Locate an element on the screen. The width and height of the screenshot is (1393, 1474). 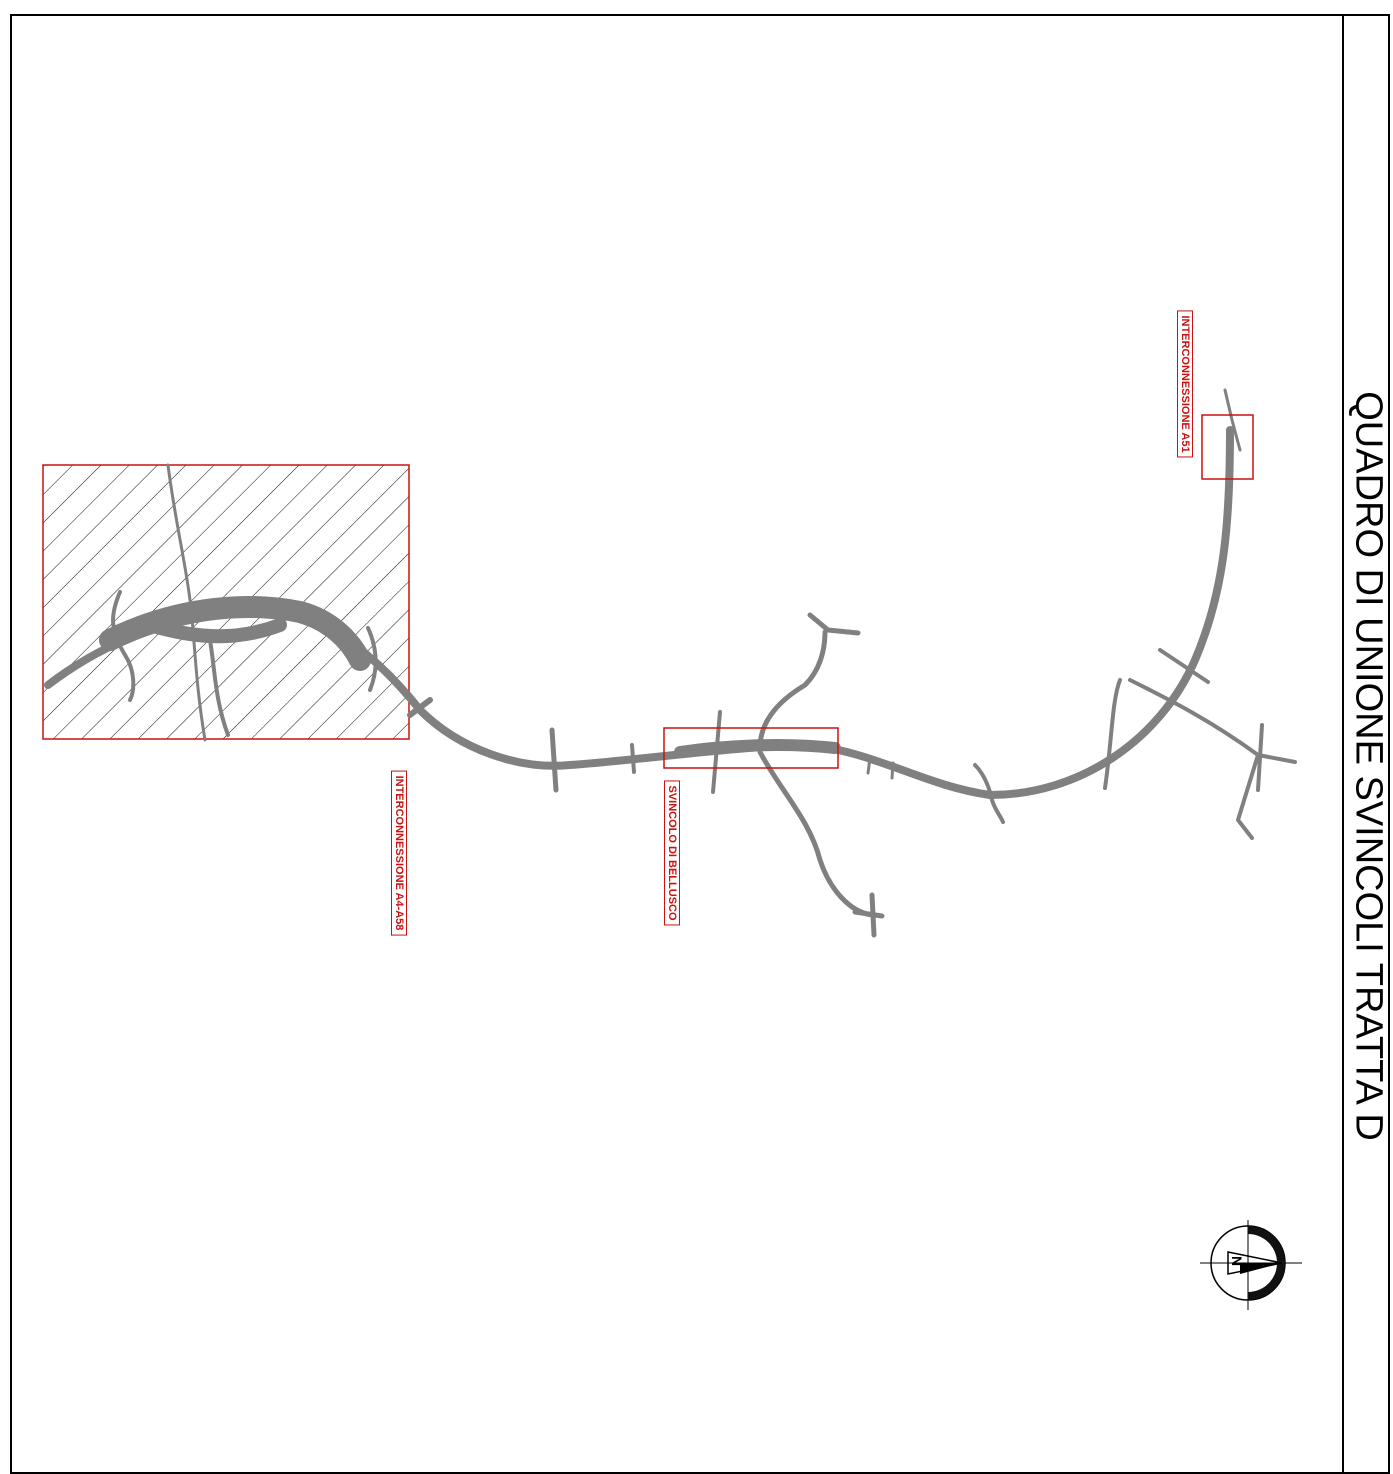
a4-a58-junction-branch is located at coordinates (215, 631).